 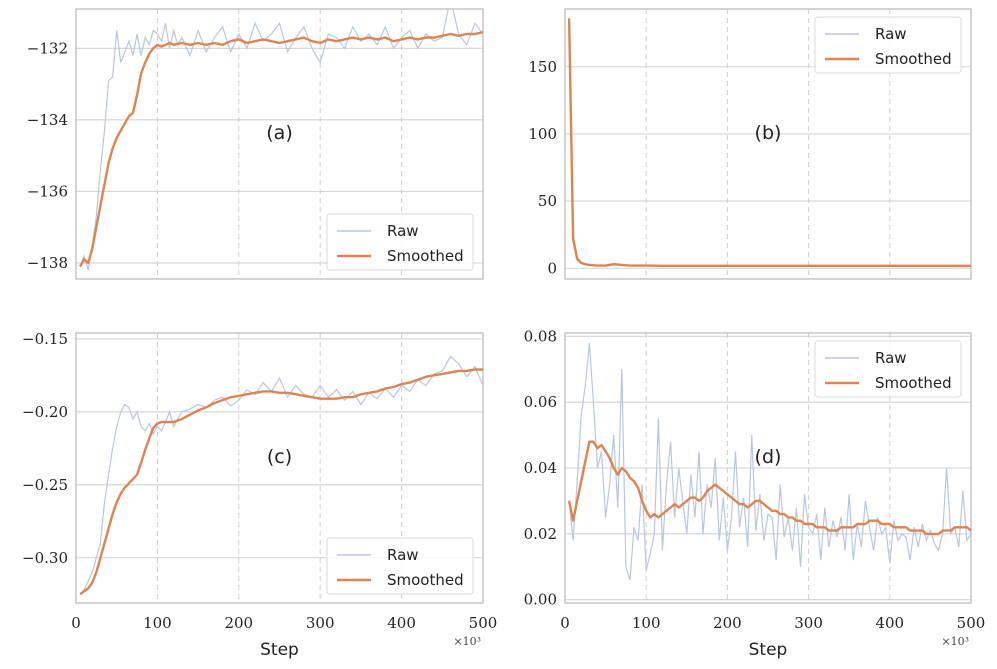 I want to click on y-tick-label: 50, so click(x=547, y=201).